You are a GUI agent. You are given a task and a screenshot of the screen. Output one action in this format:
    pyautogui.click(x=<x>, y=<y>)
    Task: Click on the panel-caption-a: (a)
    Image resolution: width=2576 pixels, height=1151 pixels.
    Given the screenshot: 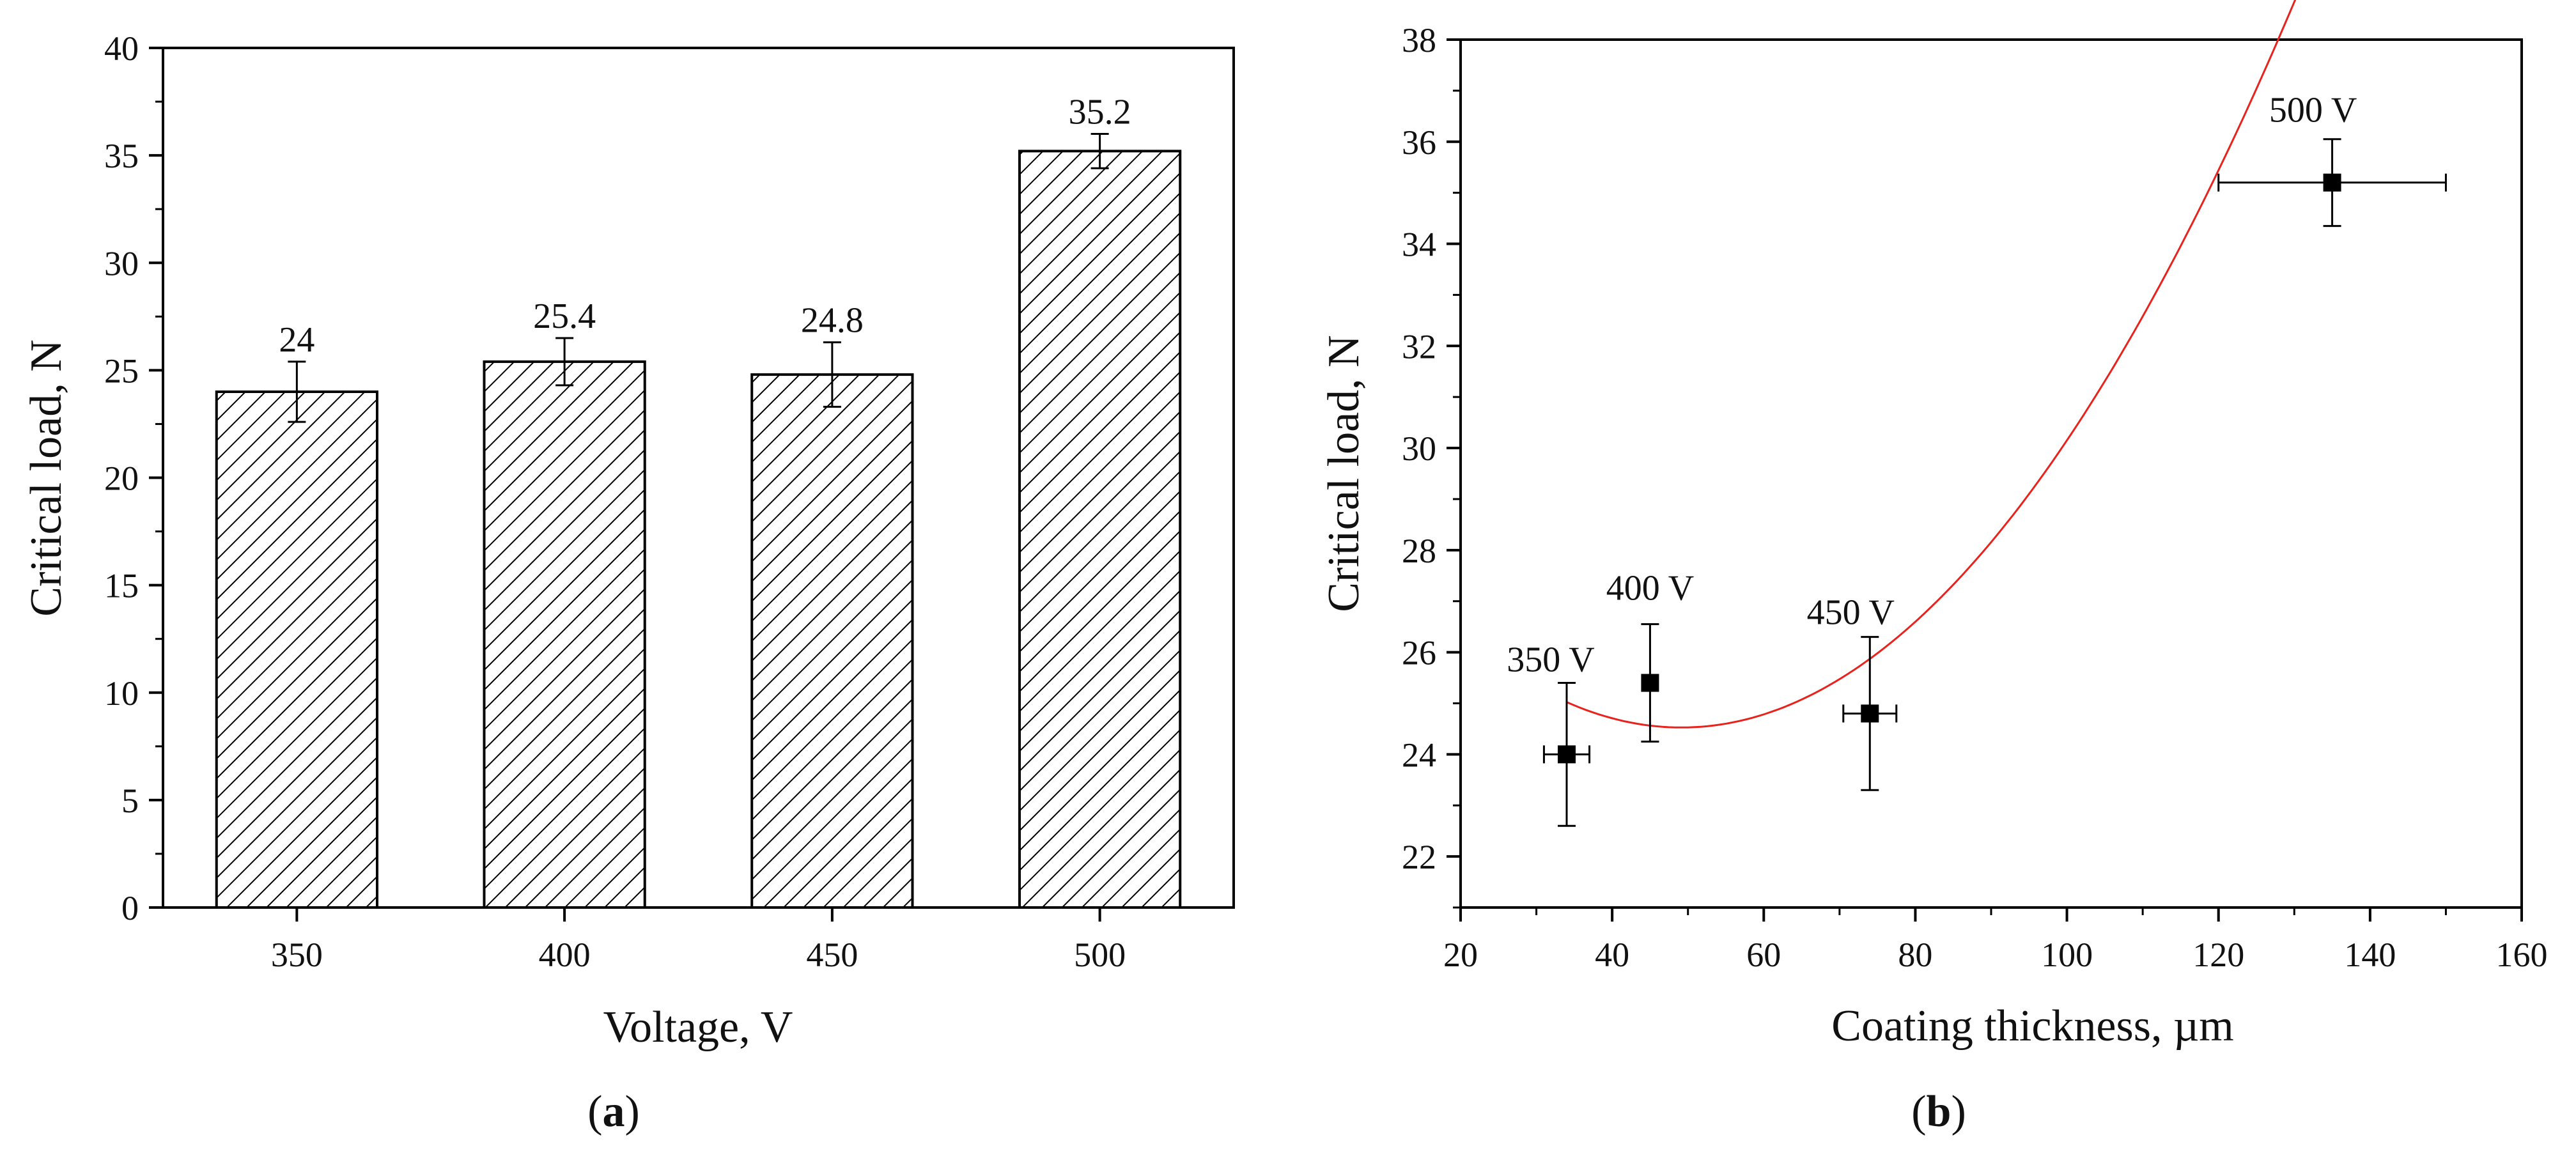 What is the action you would take?
    pyautogui.click(x=613, y=1111)
    